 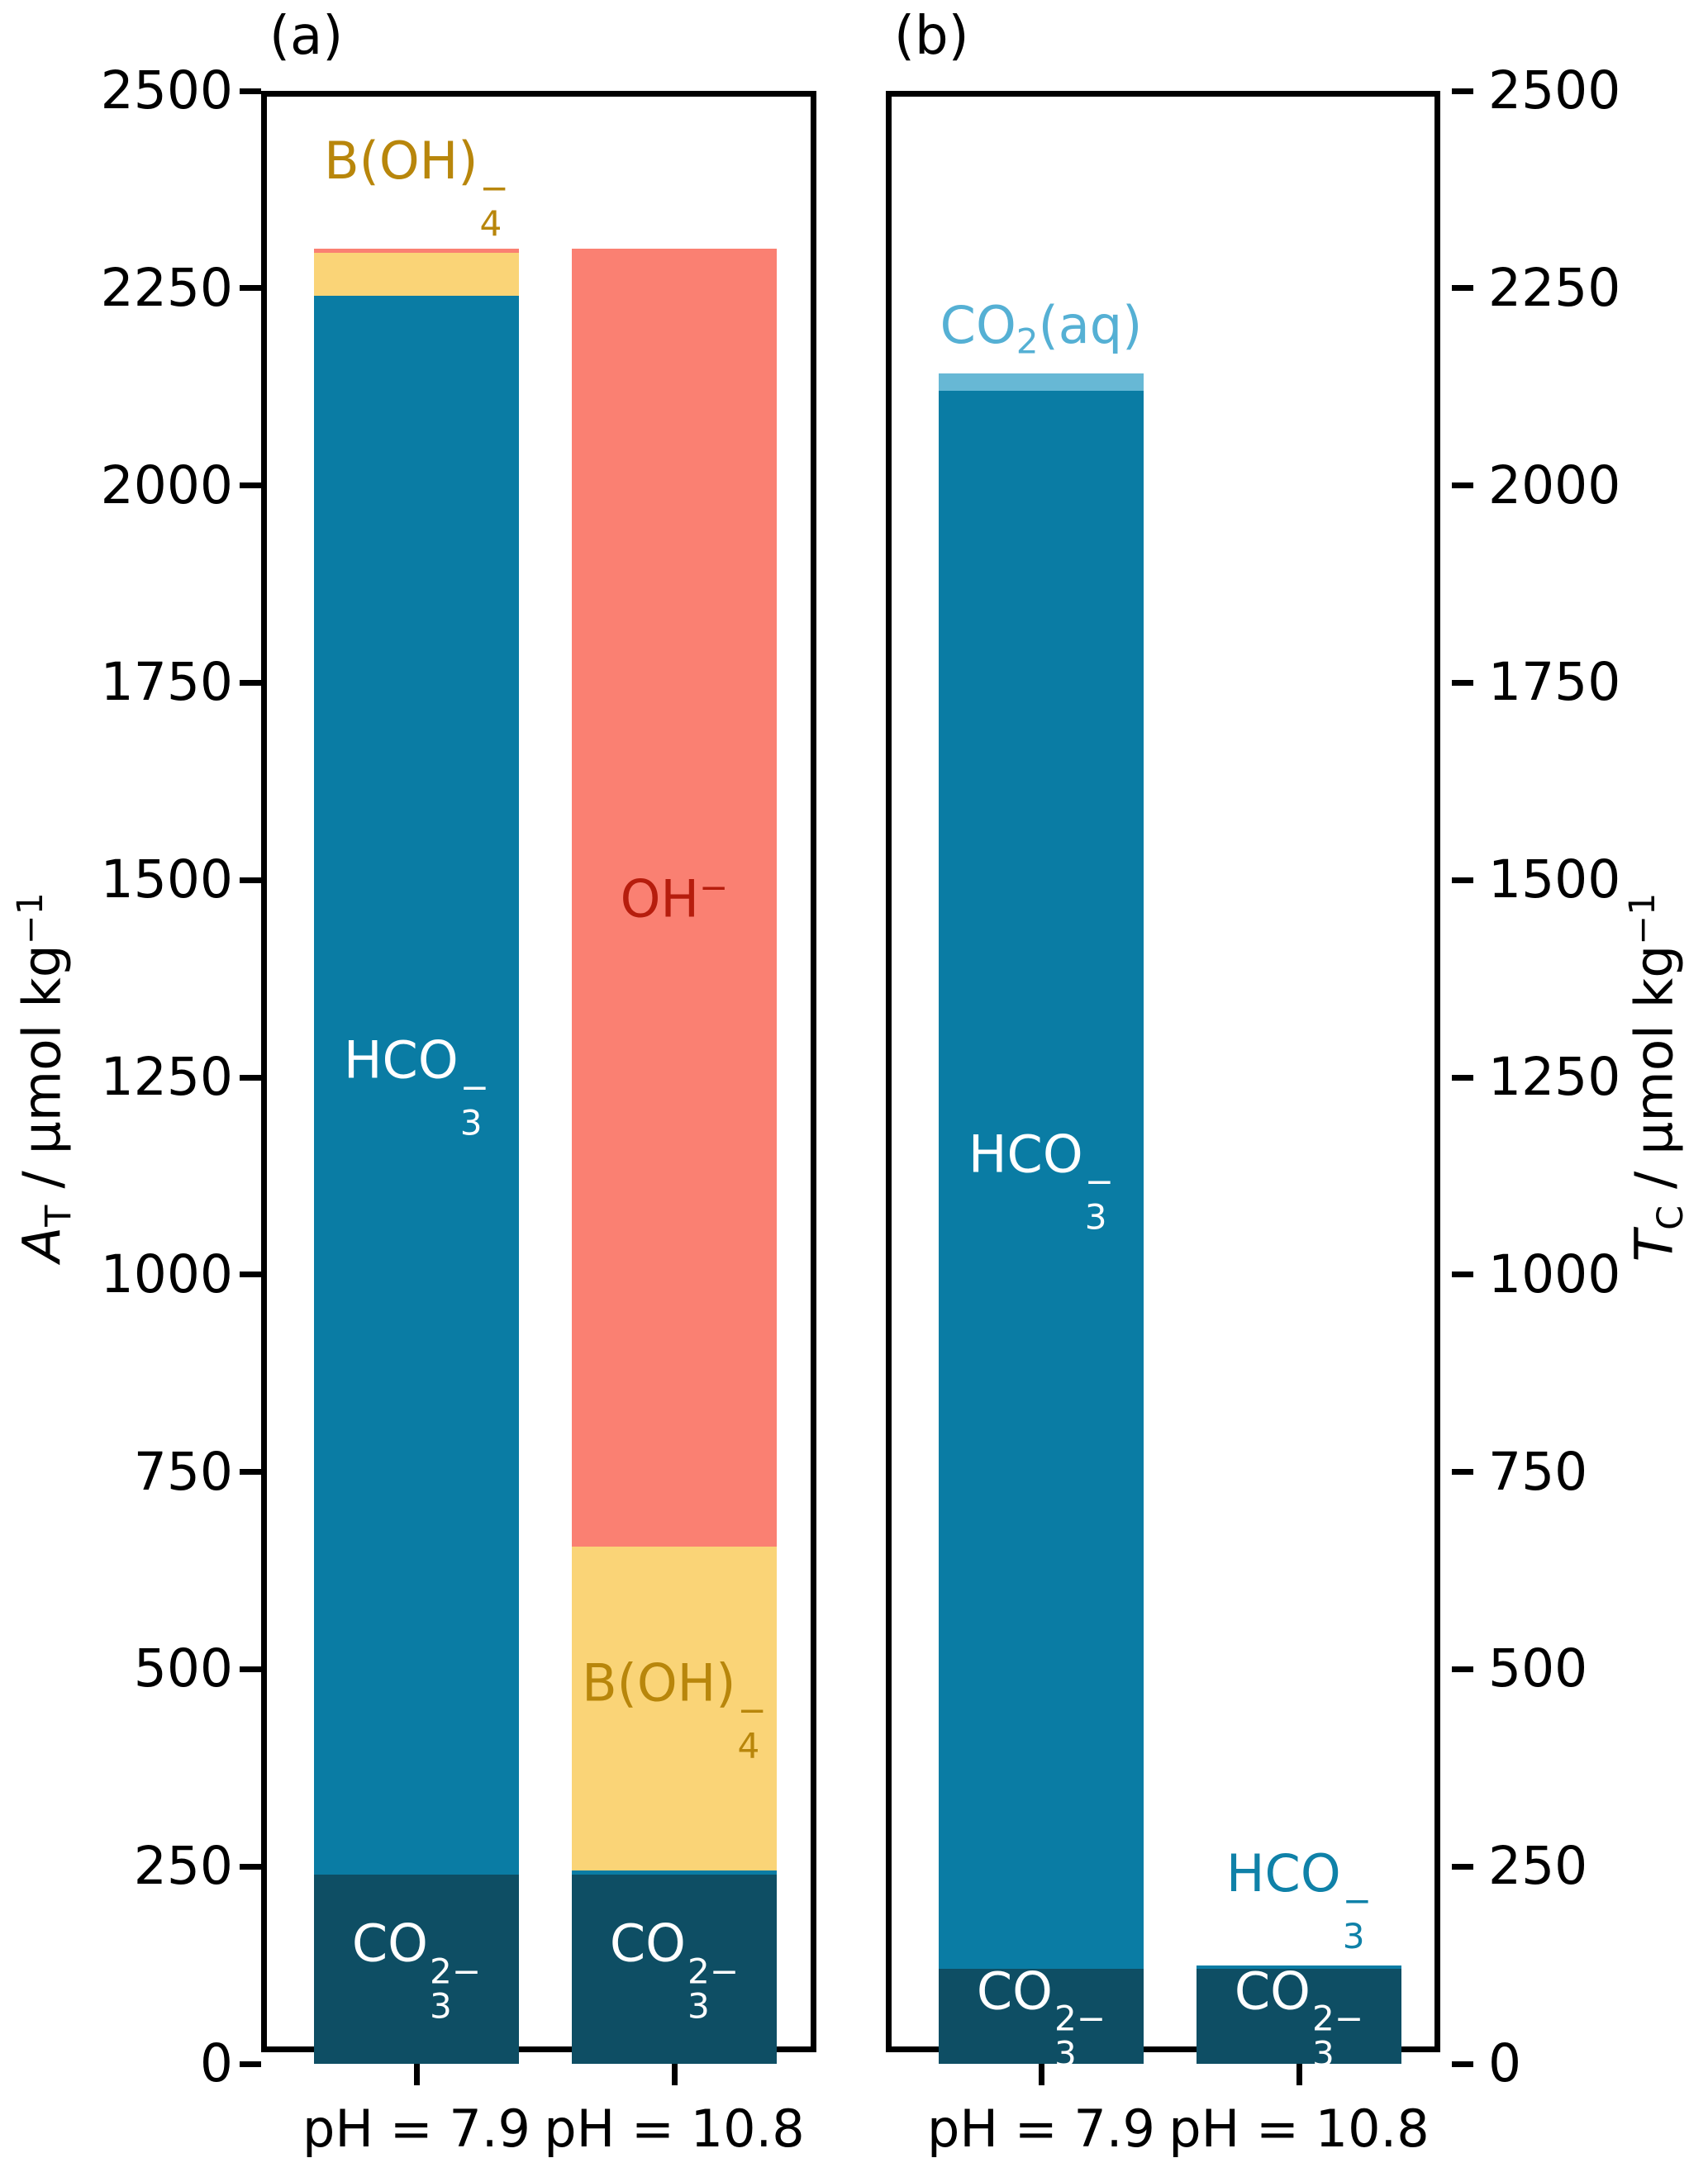 I want to click on y-axis-label-right: TC / µmol kg−1, so click(x=1656, y=1077).